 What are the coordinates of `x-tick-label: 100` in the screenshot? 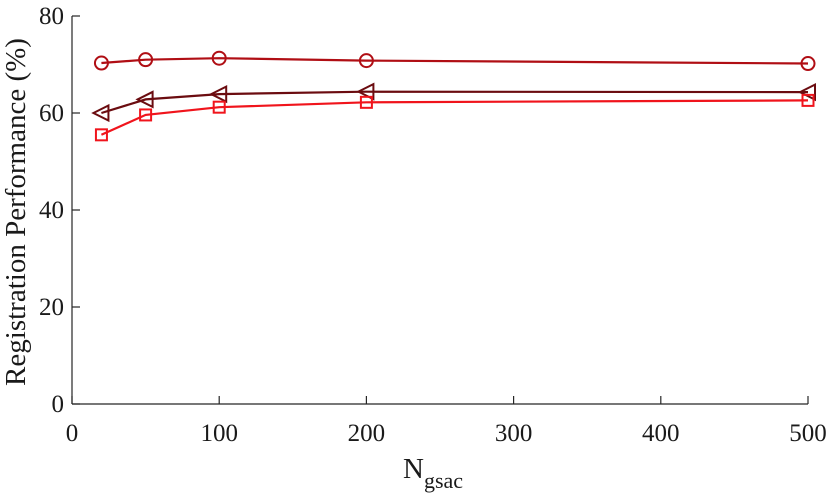 It's located at (219, 433).